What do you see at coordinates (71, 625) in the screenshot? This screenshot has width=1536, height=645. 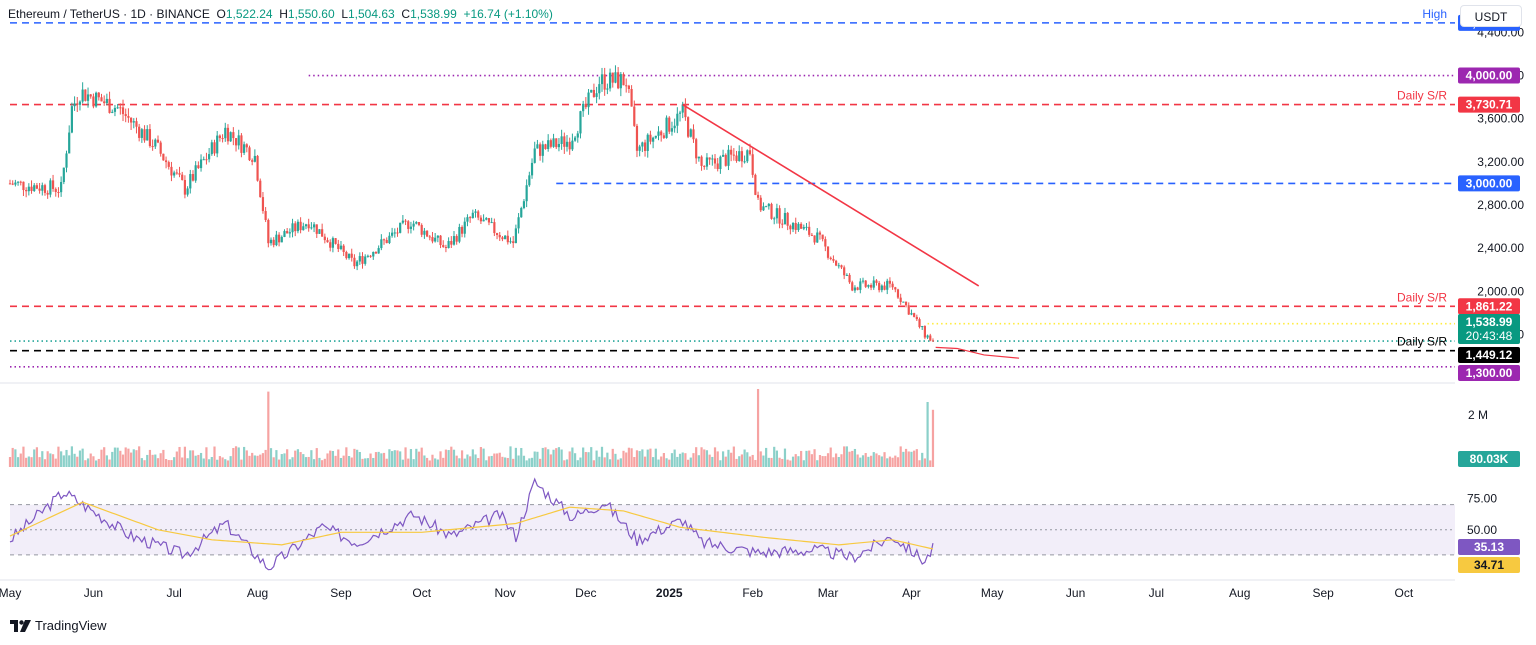 I see `tradingview-logo-text: TradingView` at bounding box center [71, 625].